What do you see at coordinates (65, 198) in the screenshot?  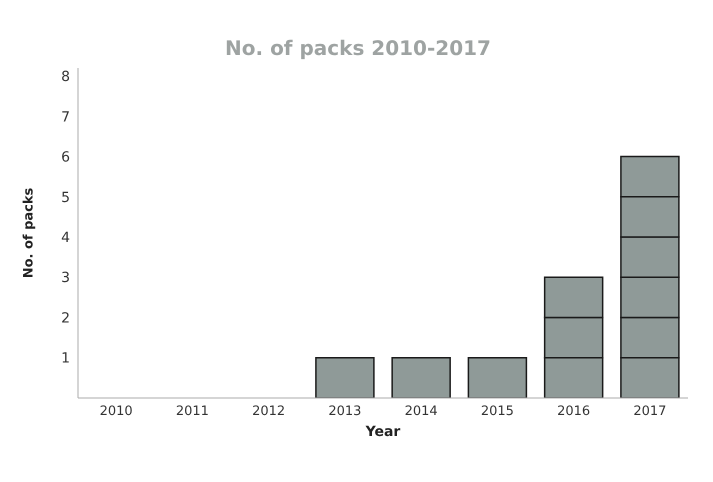 I see `y-tick-label: 5` at bounding box center [65, 198].